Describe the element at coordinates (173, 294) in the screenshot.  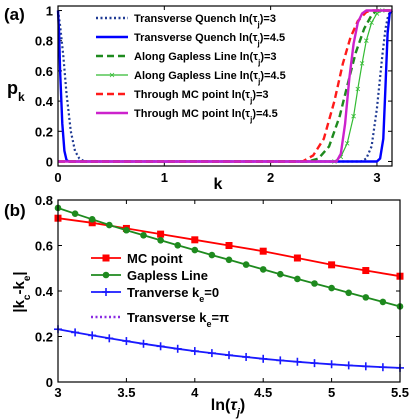
I see `legend-label: Tranverse ke=0` at that location.